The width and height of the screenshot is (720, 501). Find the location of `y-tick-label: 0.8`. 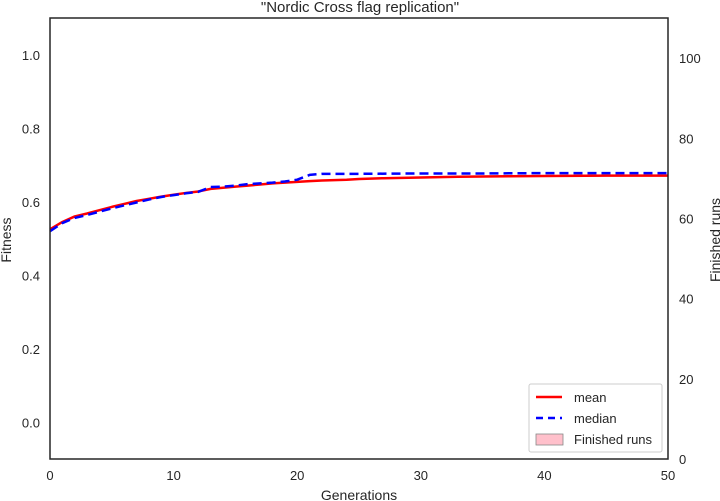

y-tick-label: 0.8 is located at coordinates (31, 128).